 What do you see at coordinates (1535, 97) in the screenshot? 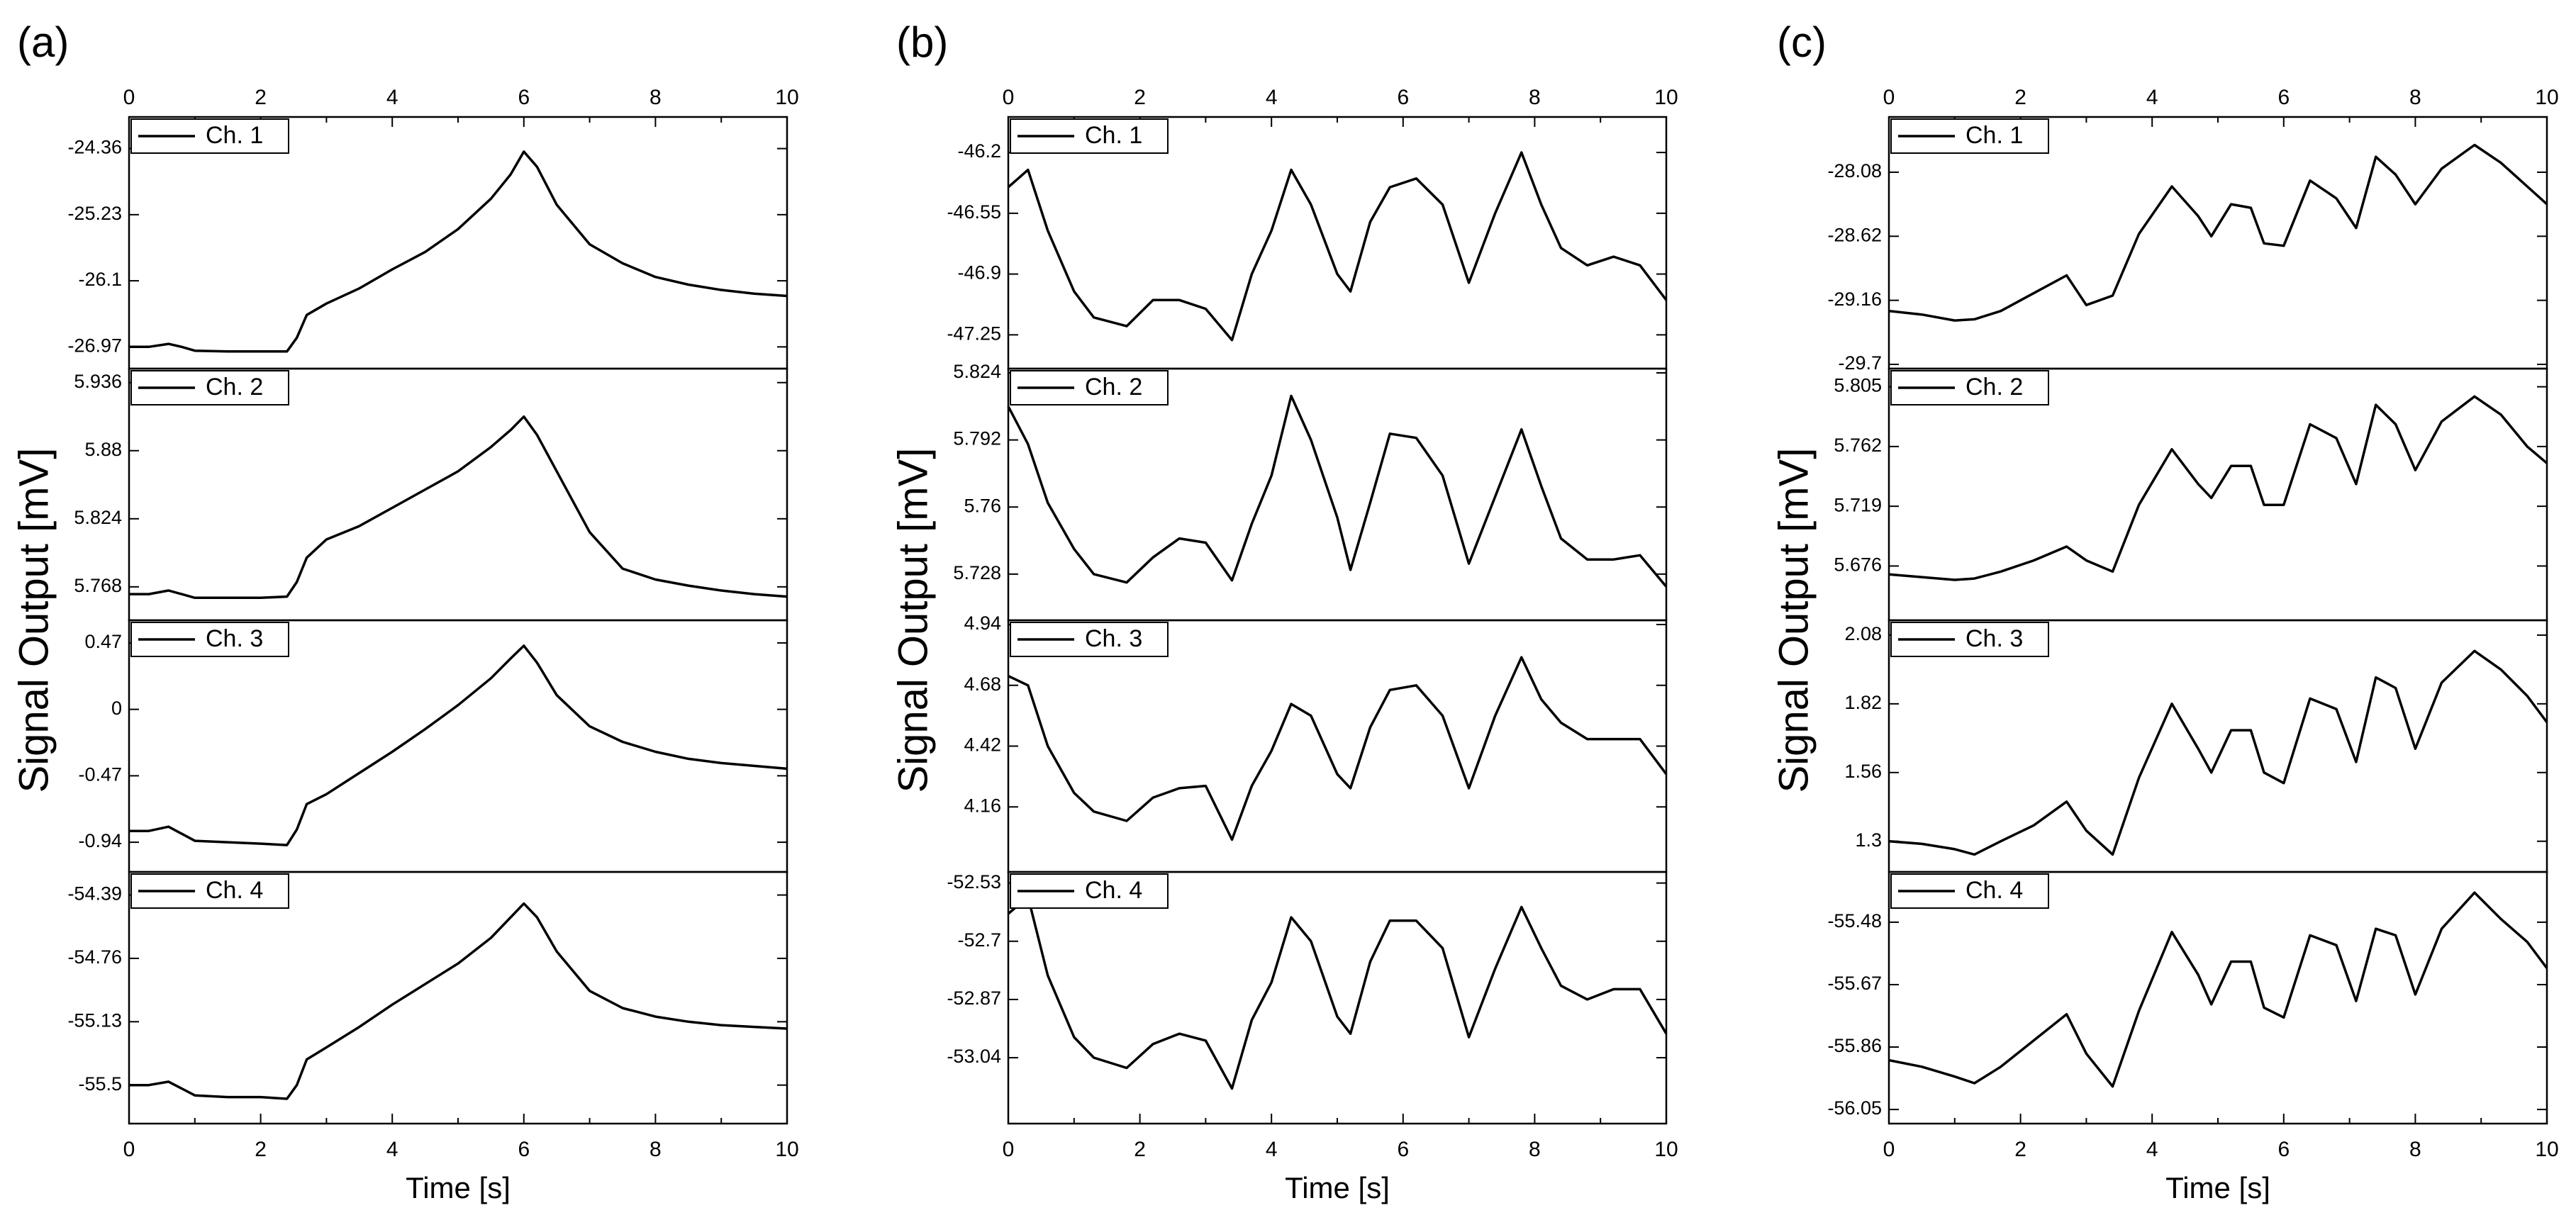
I see `panel-b-xtick-label-top: 8` at bounding box center [1535, 97].